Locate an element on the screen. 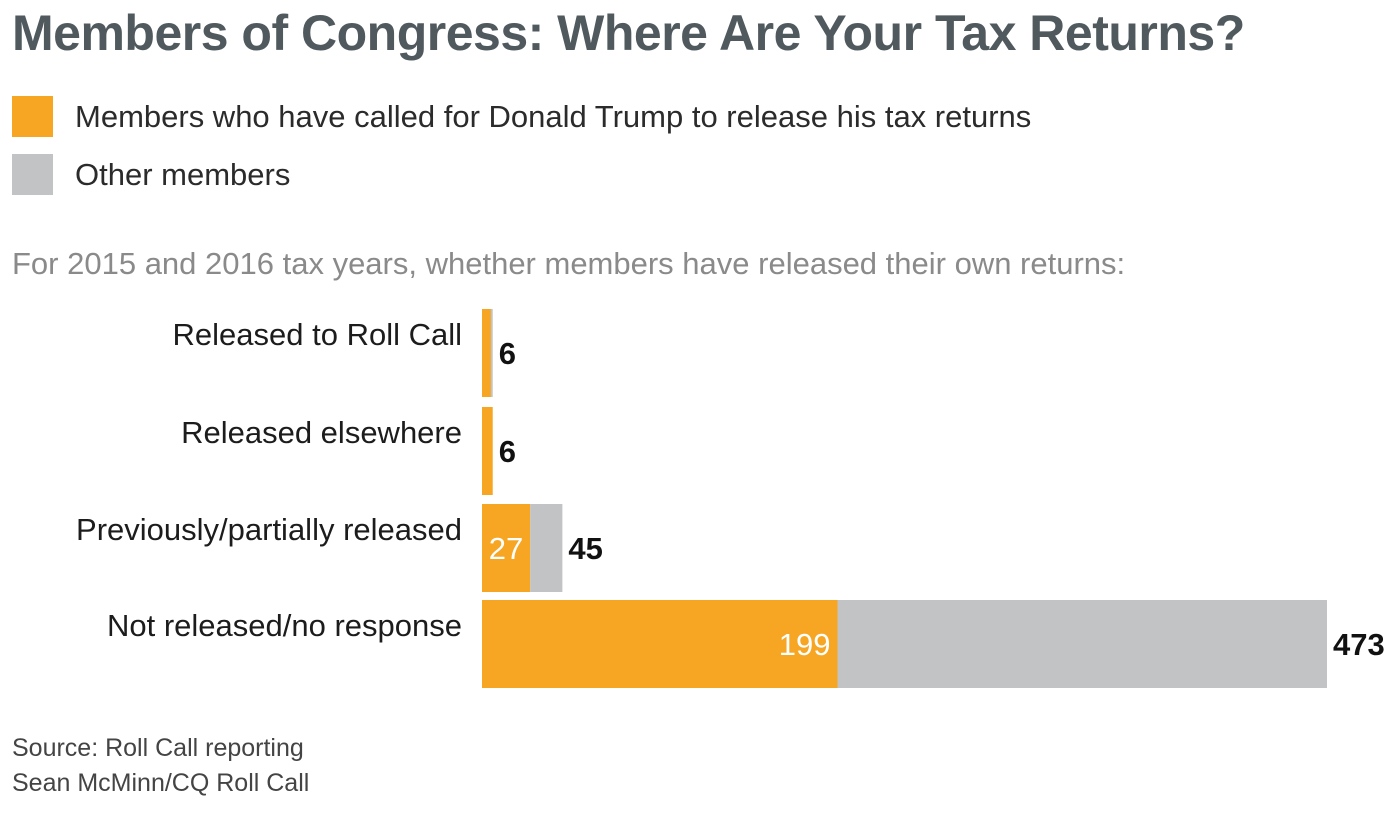 The width and height of the screenshot is (1400, 821). legend-swatch-orange is located at coordinates (32, 116).